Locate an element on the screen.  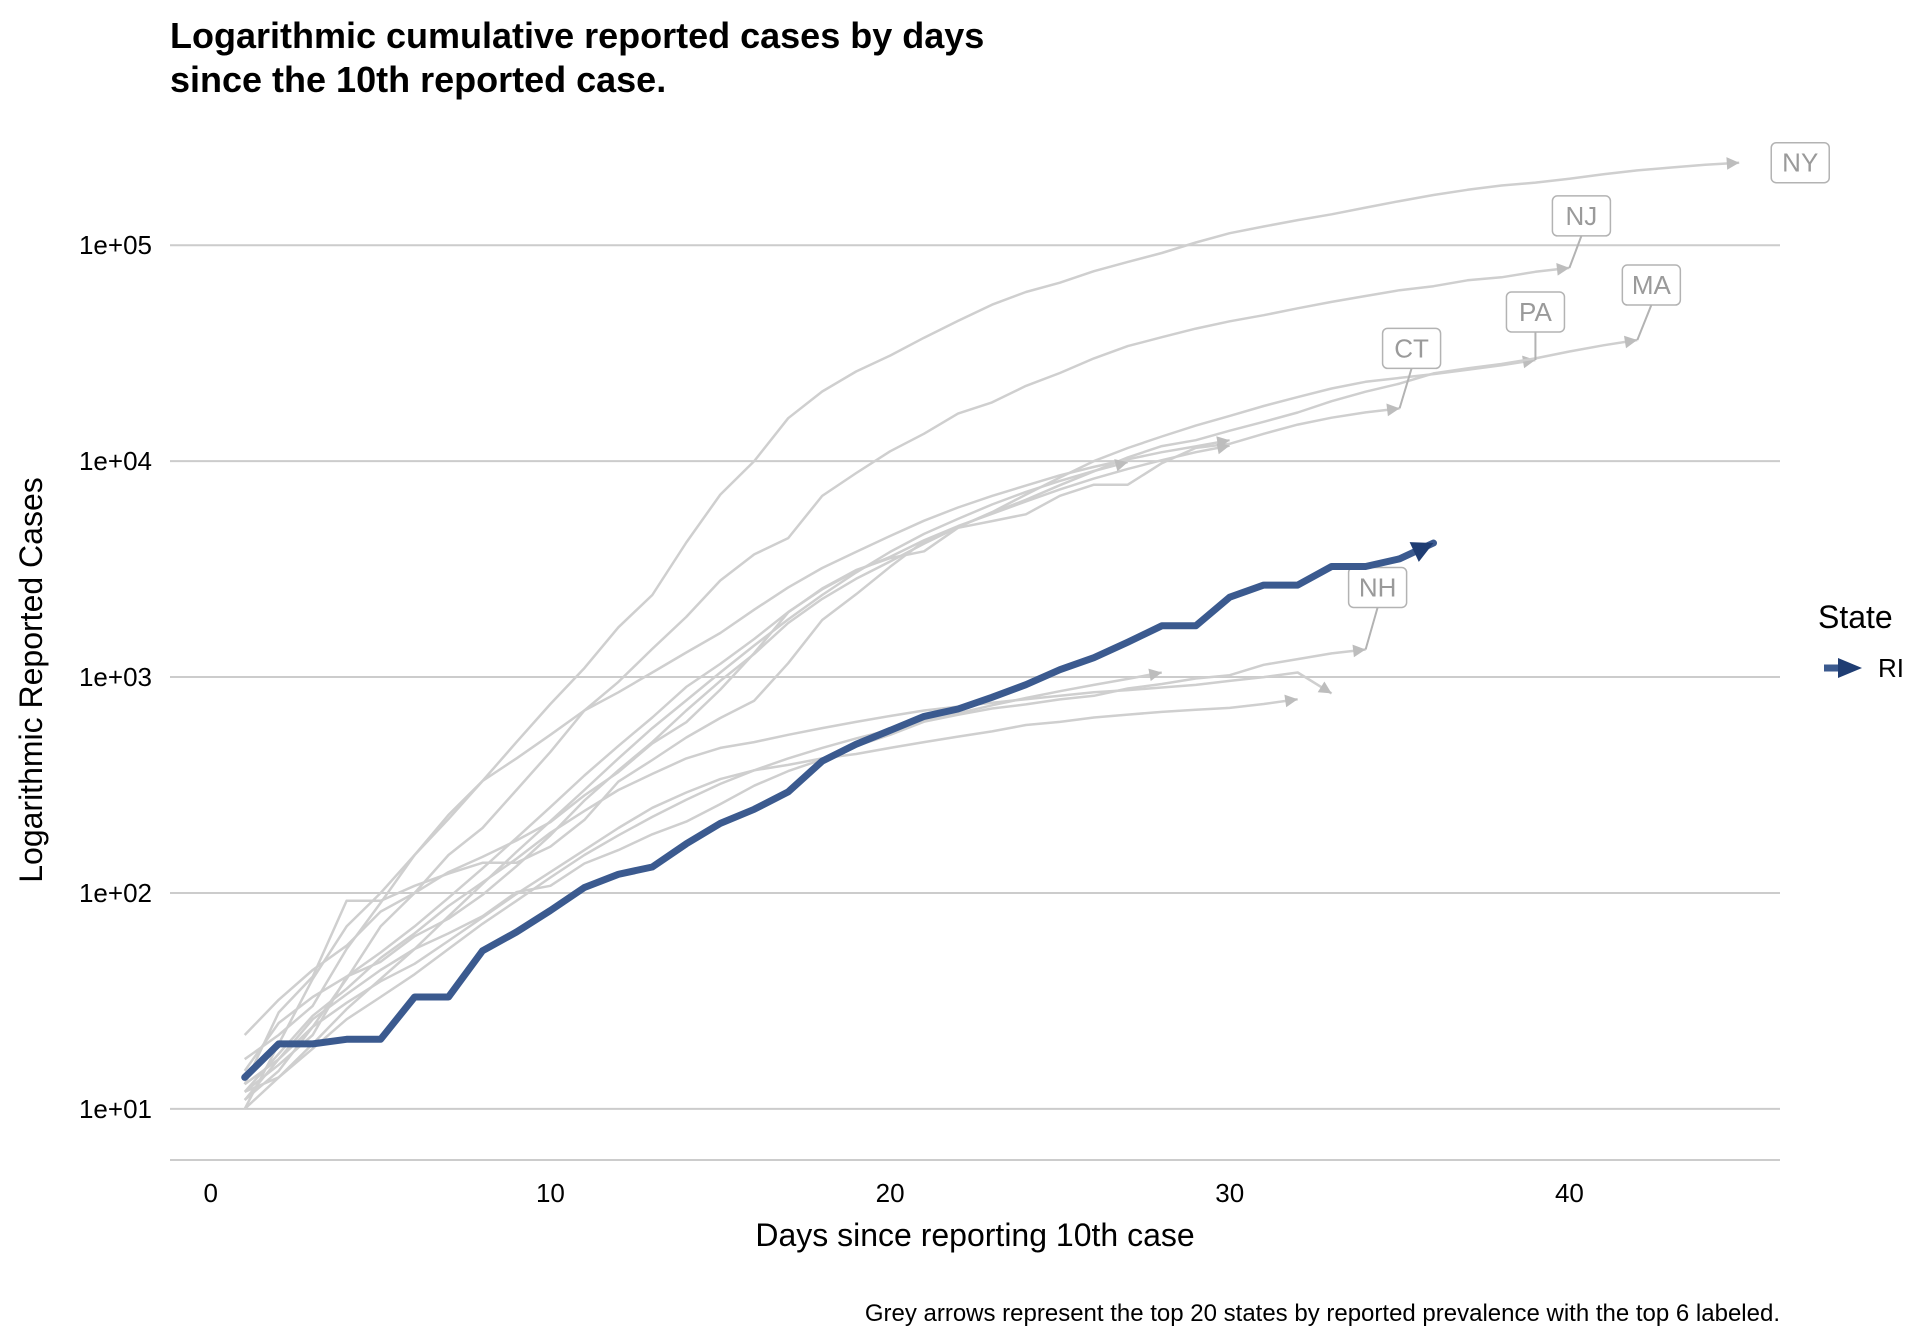
x-axis-title: Days since reporting 10th case is located at coordinates (974, 1235).